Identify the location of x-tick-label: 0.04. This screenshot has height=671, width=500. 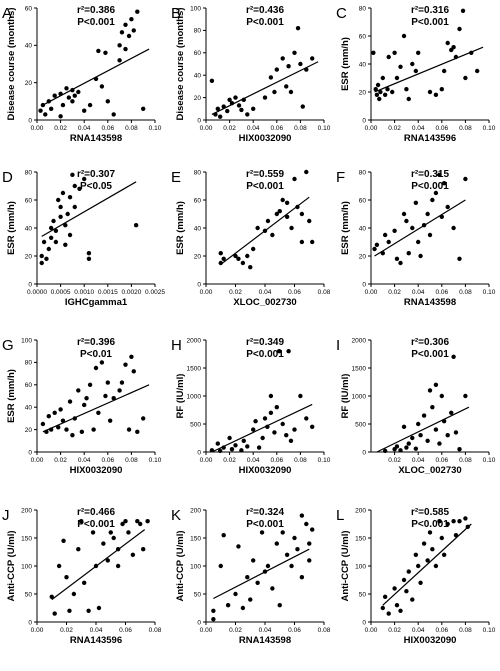
(418, 292).